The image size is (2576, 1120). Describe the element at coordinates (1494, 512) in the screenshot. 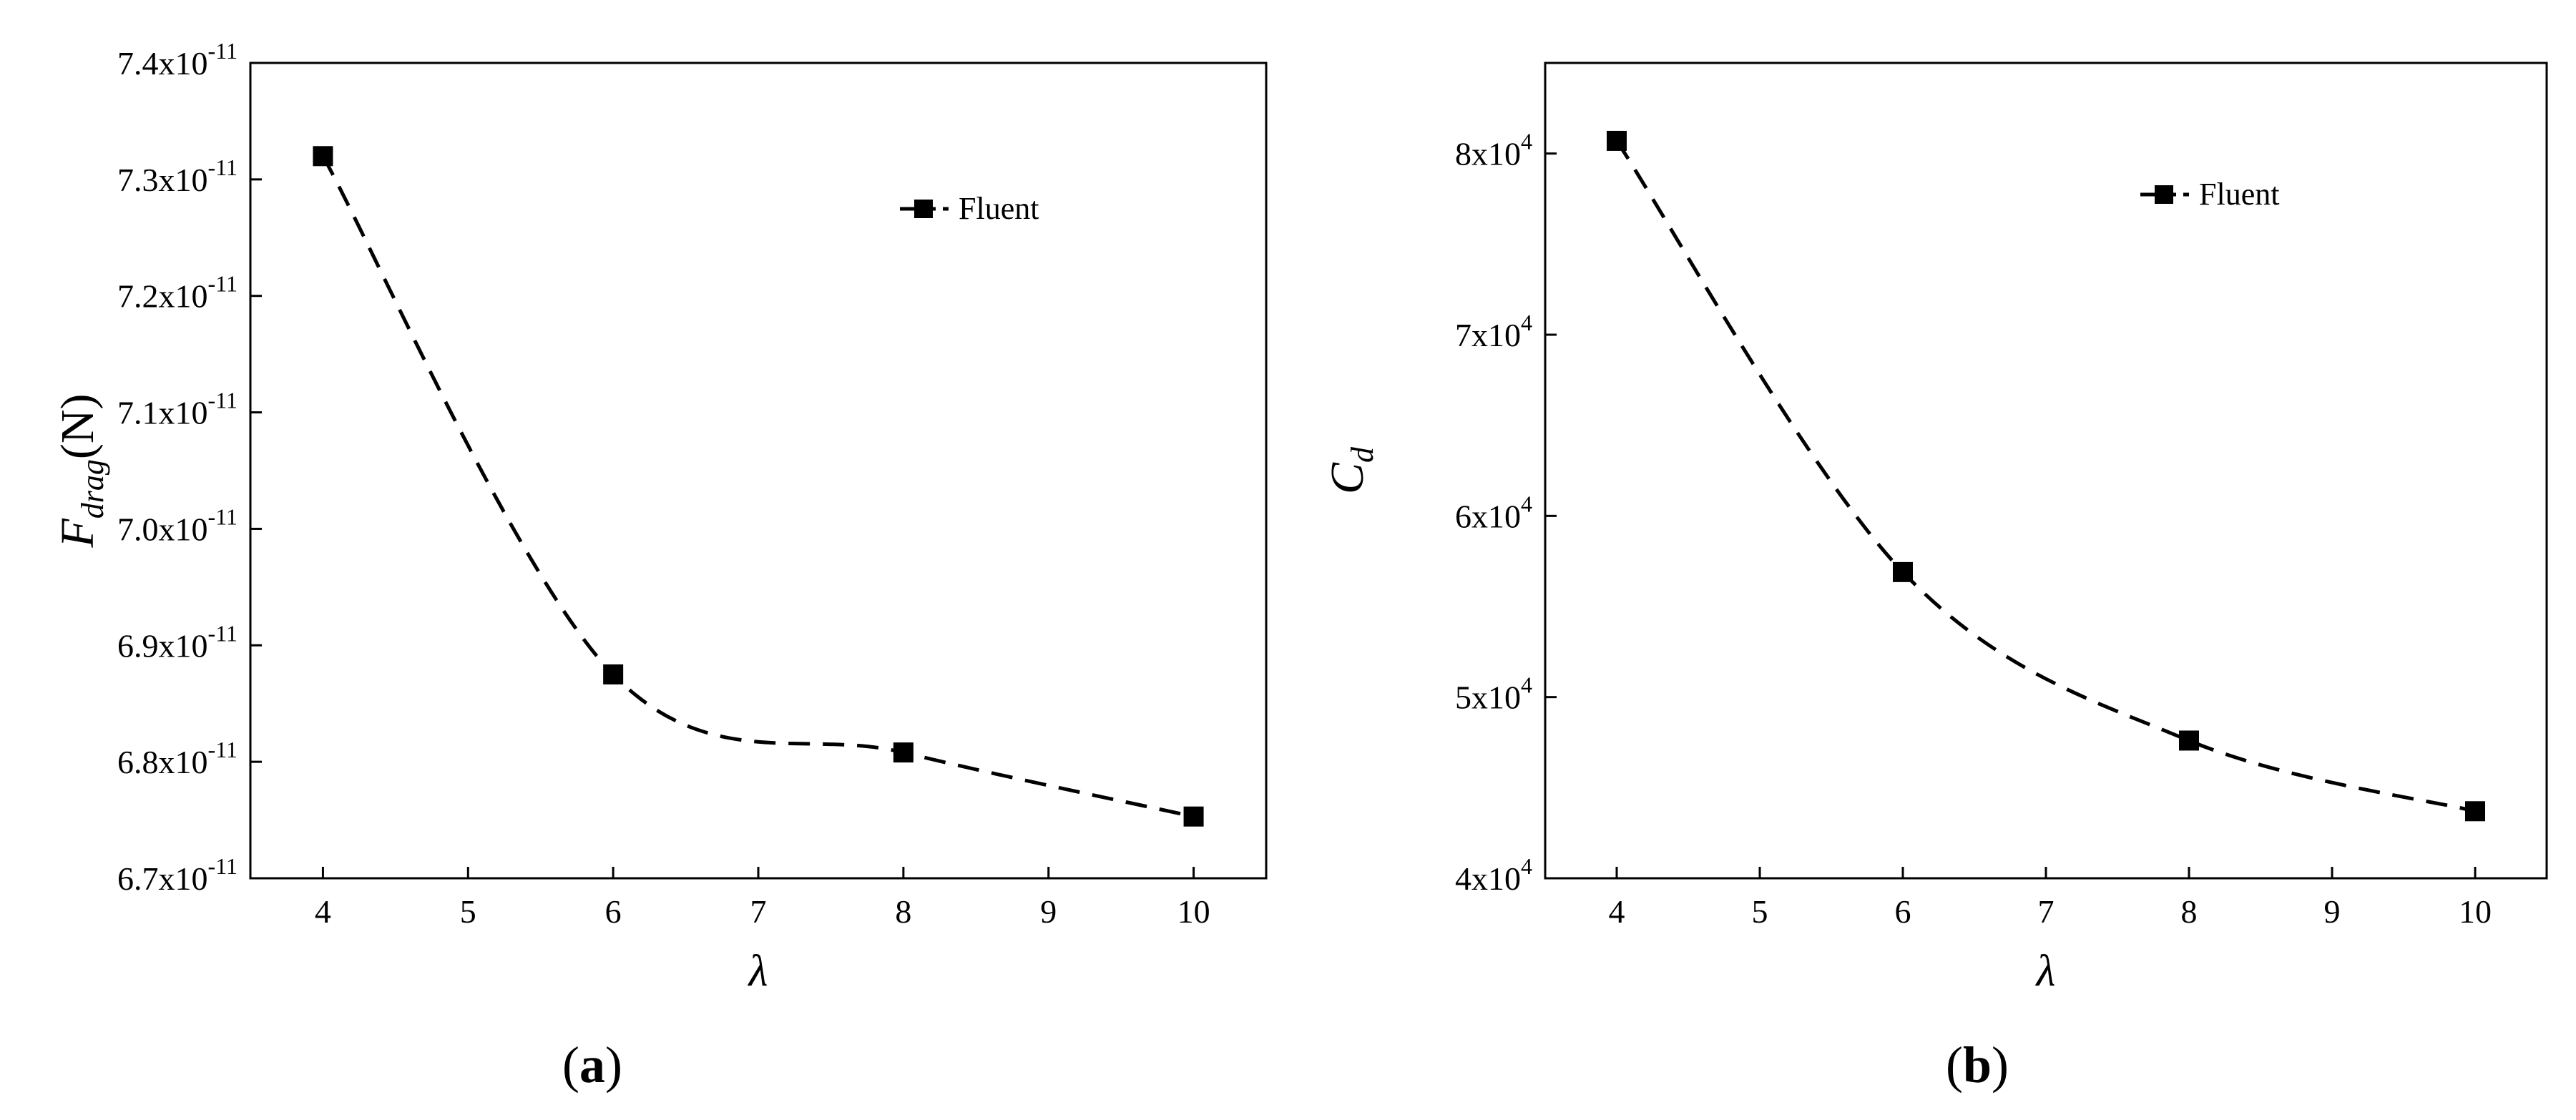

I see `y-tick-label: 6x10⁴` at that location.